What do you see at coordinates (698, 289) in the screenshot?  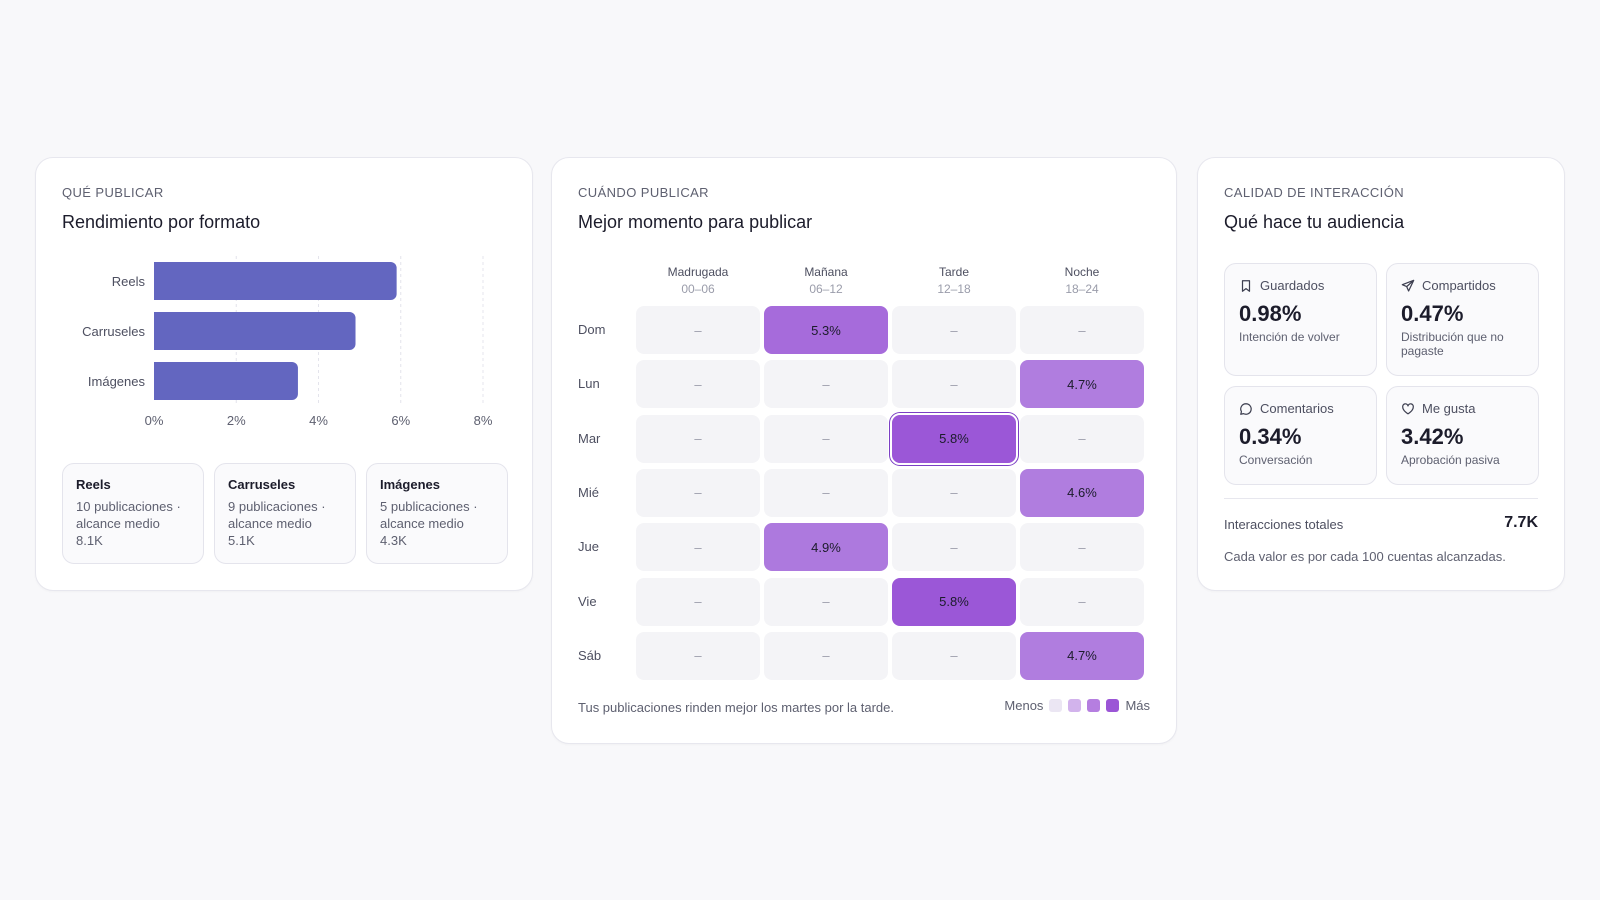 I see `column-range: 00–06` at bounding box center [698, 289].